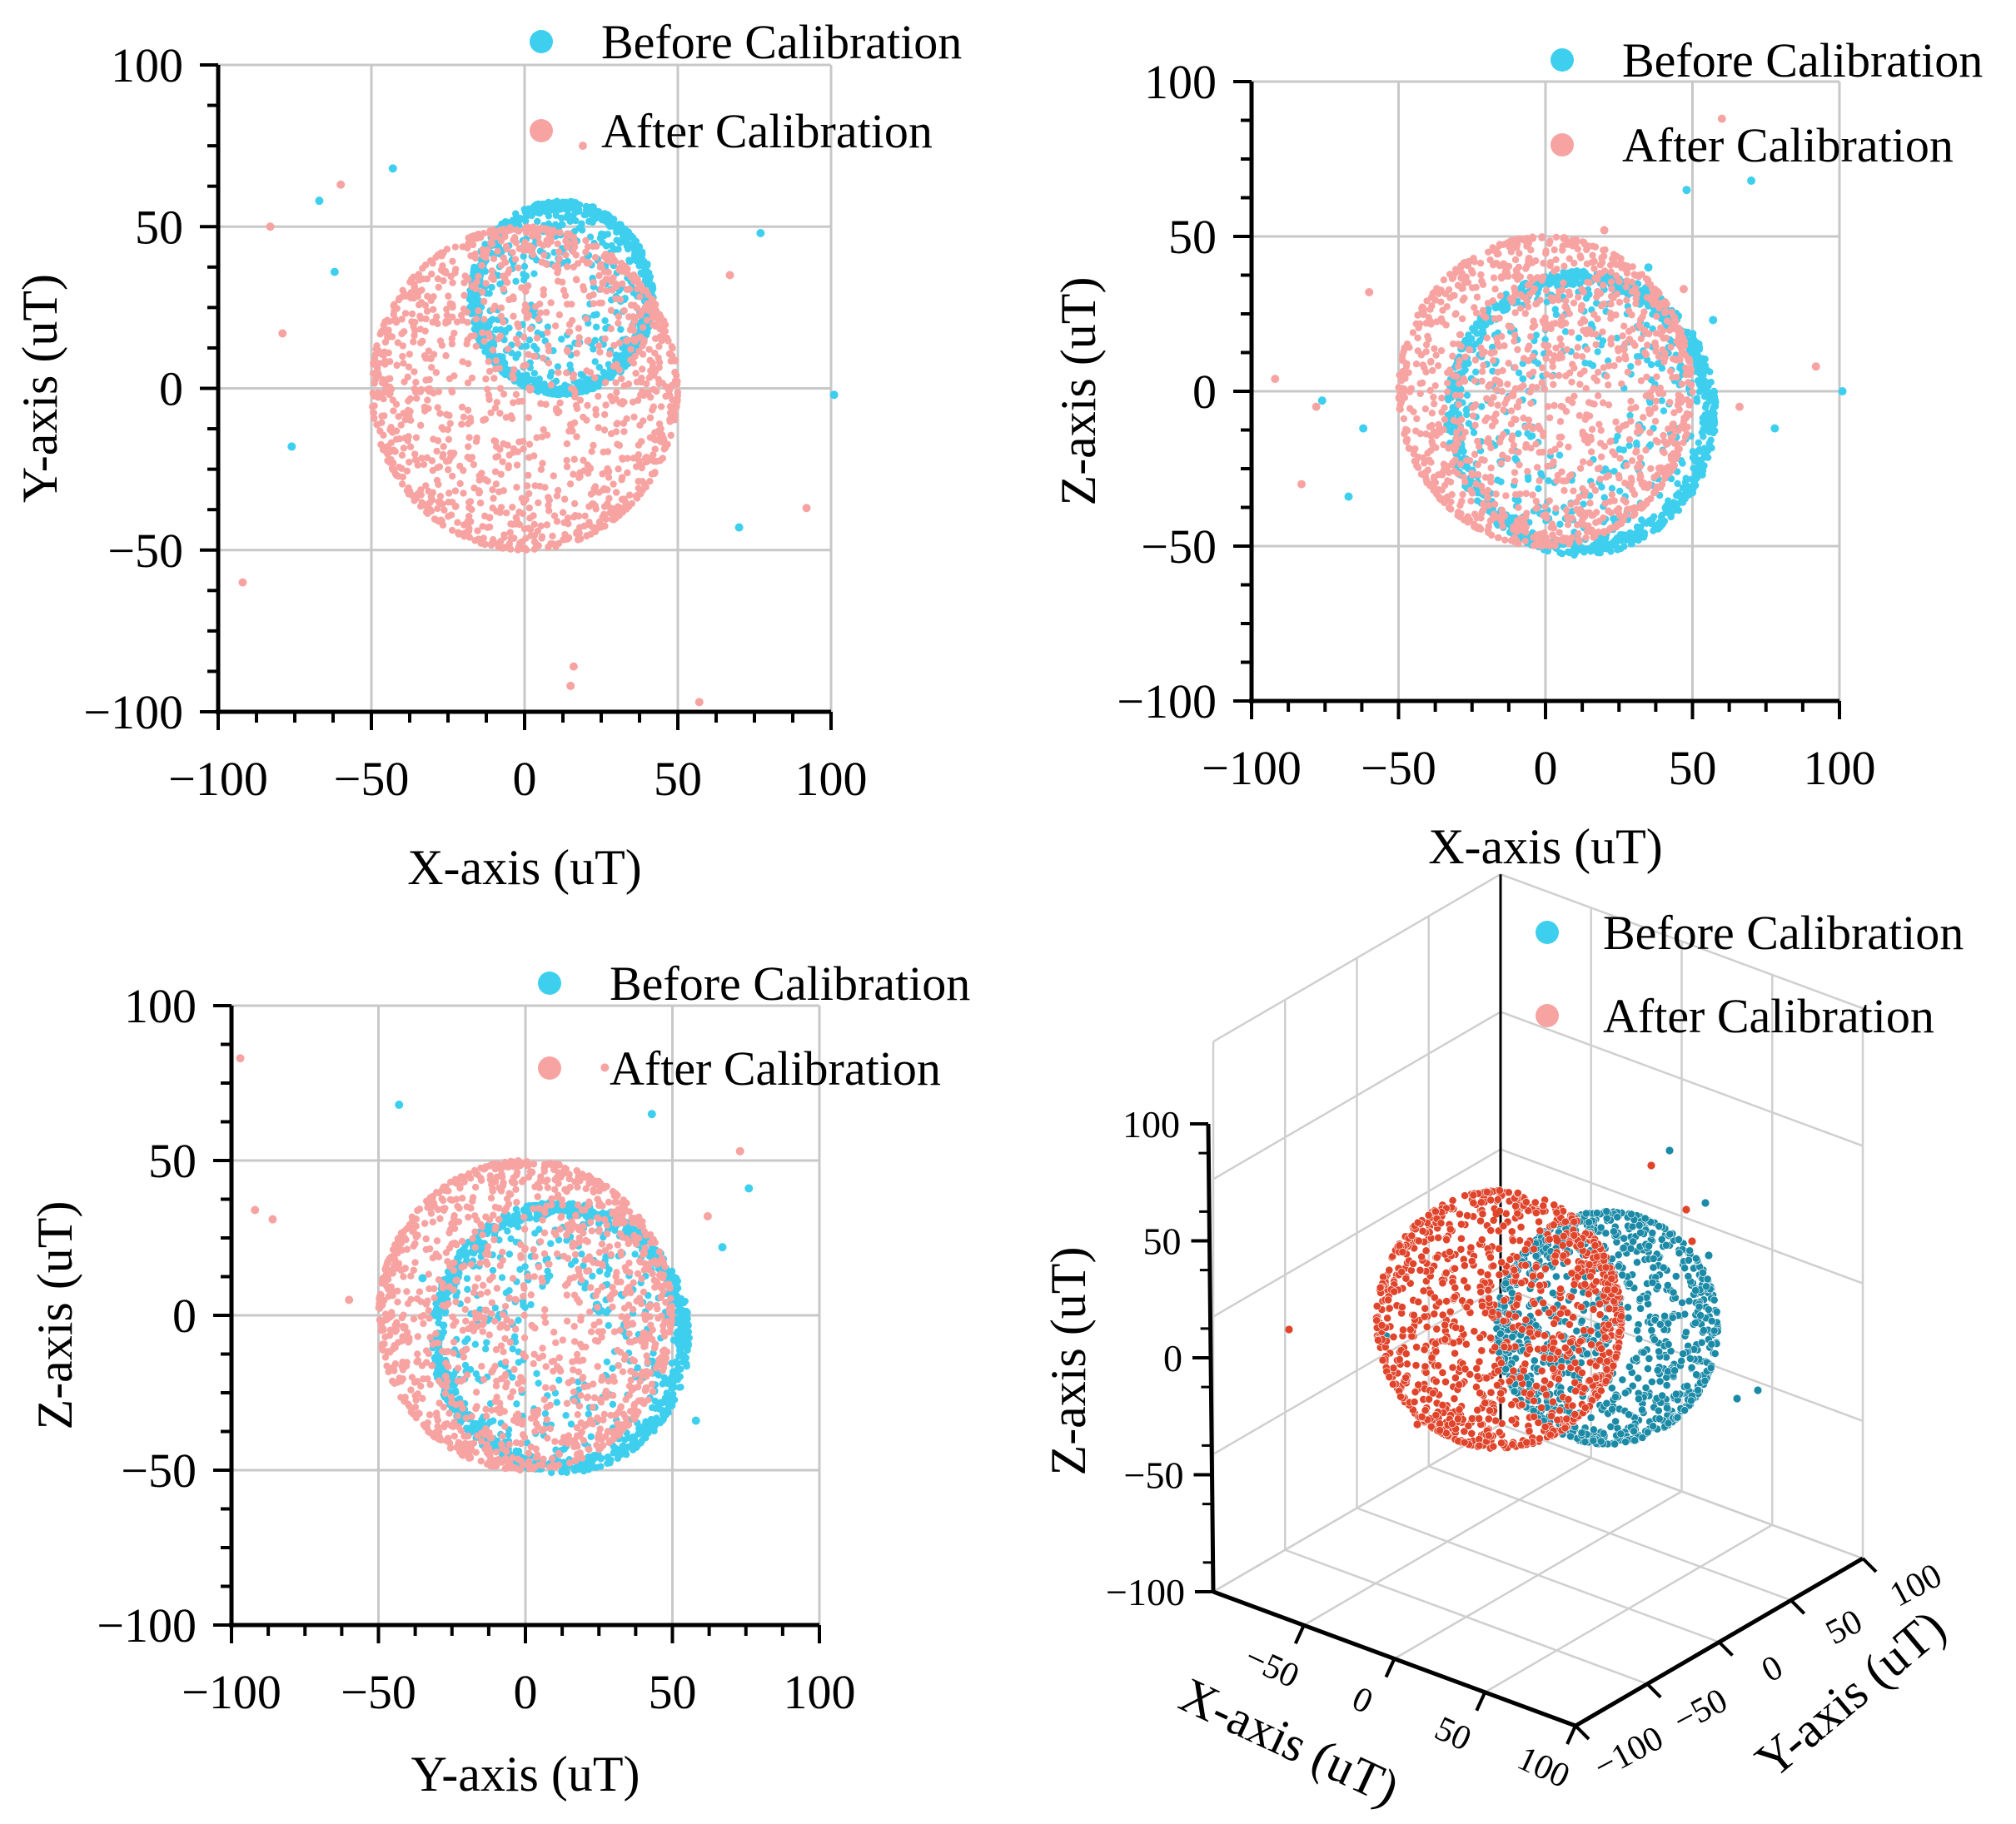  I want to click on y-tick-label: −50, so click(1179, 546).